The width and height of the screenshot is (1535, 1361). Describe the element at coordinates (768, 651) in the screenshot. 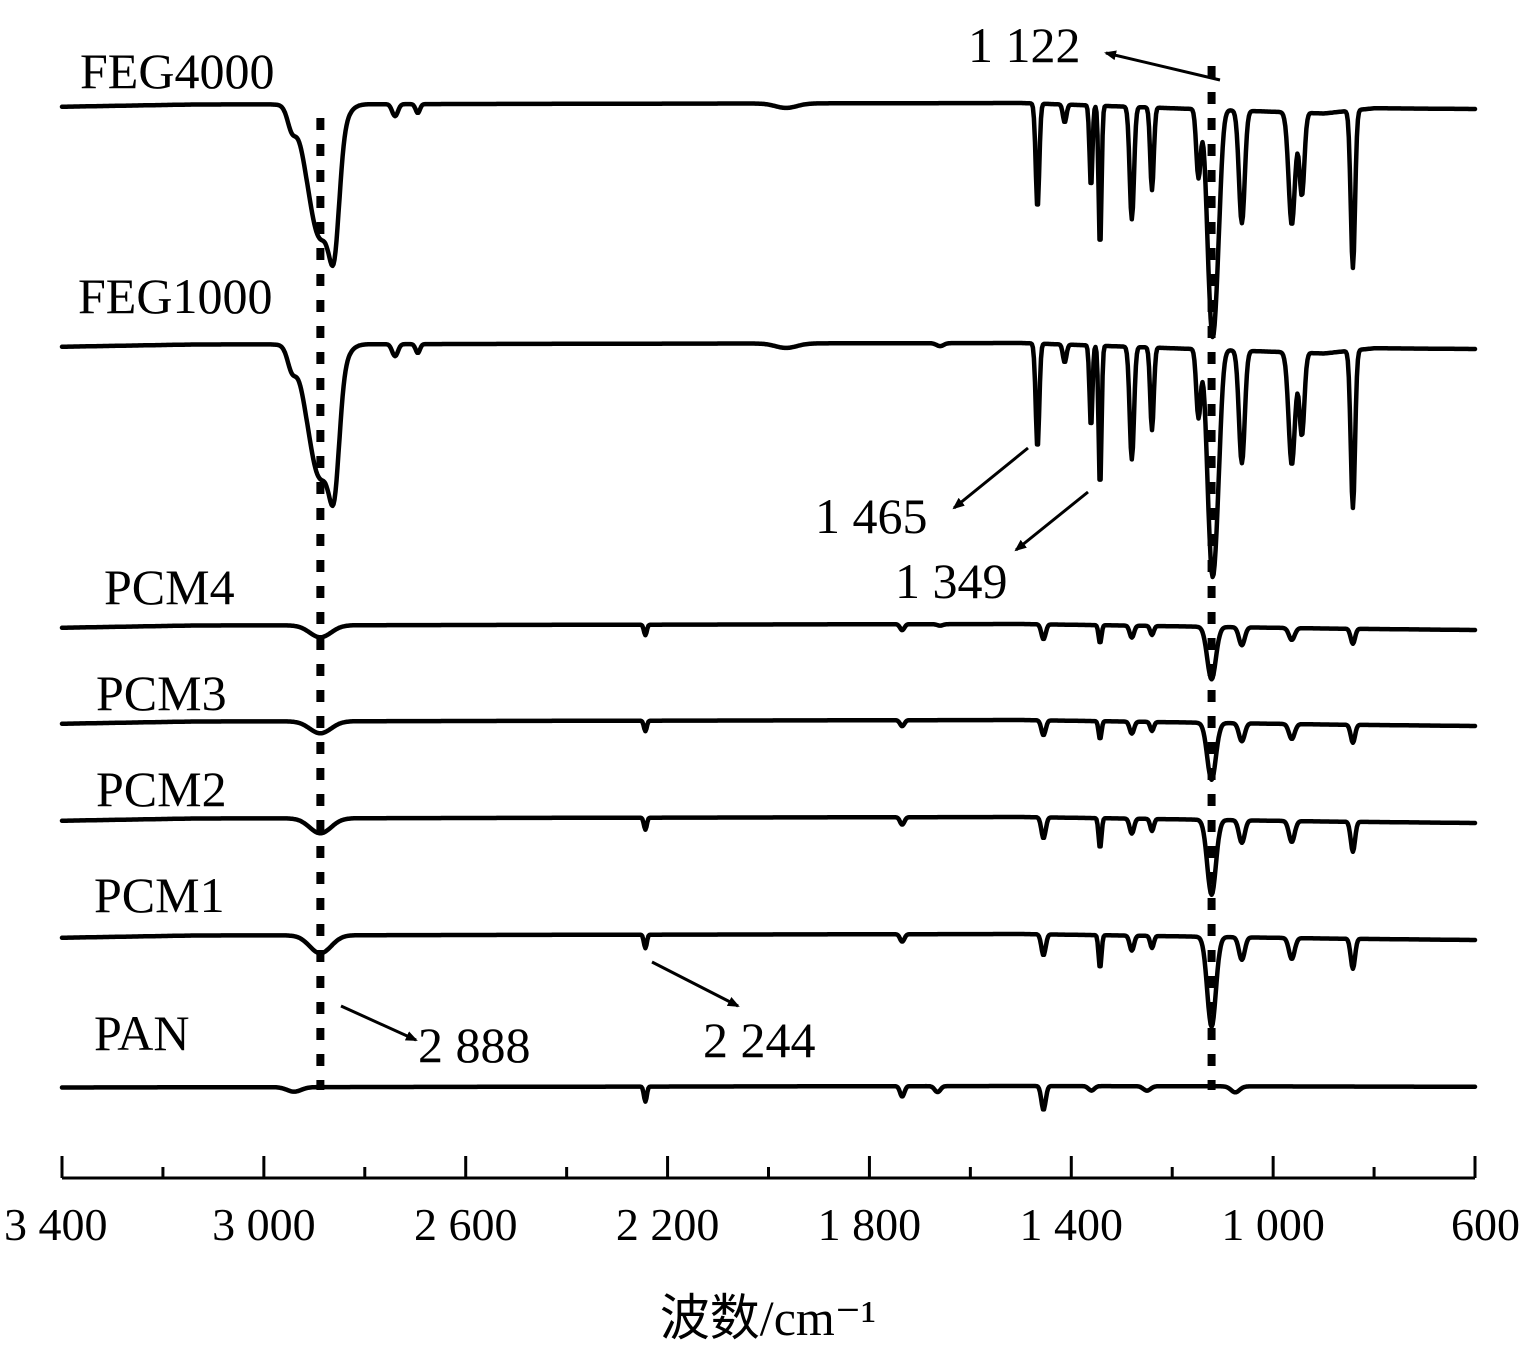

I see `spectrum-pcm4` at that location.